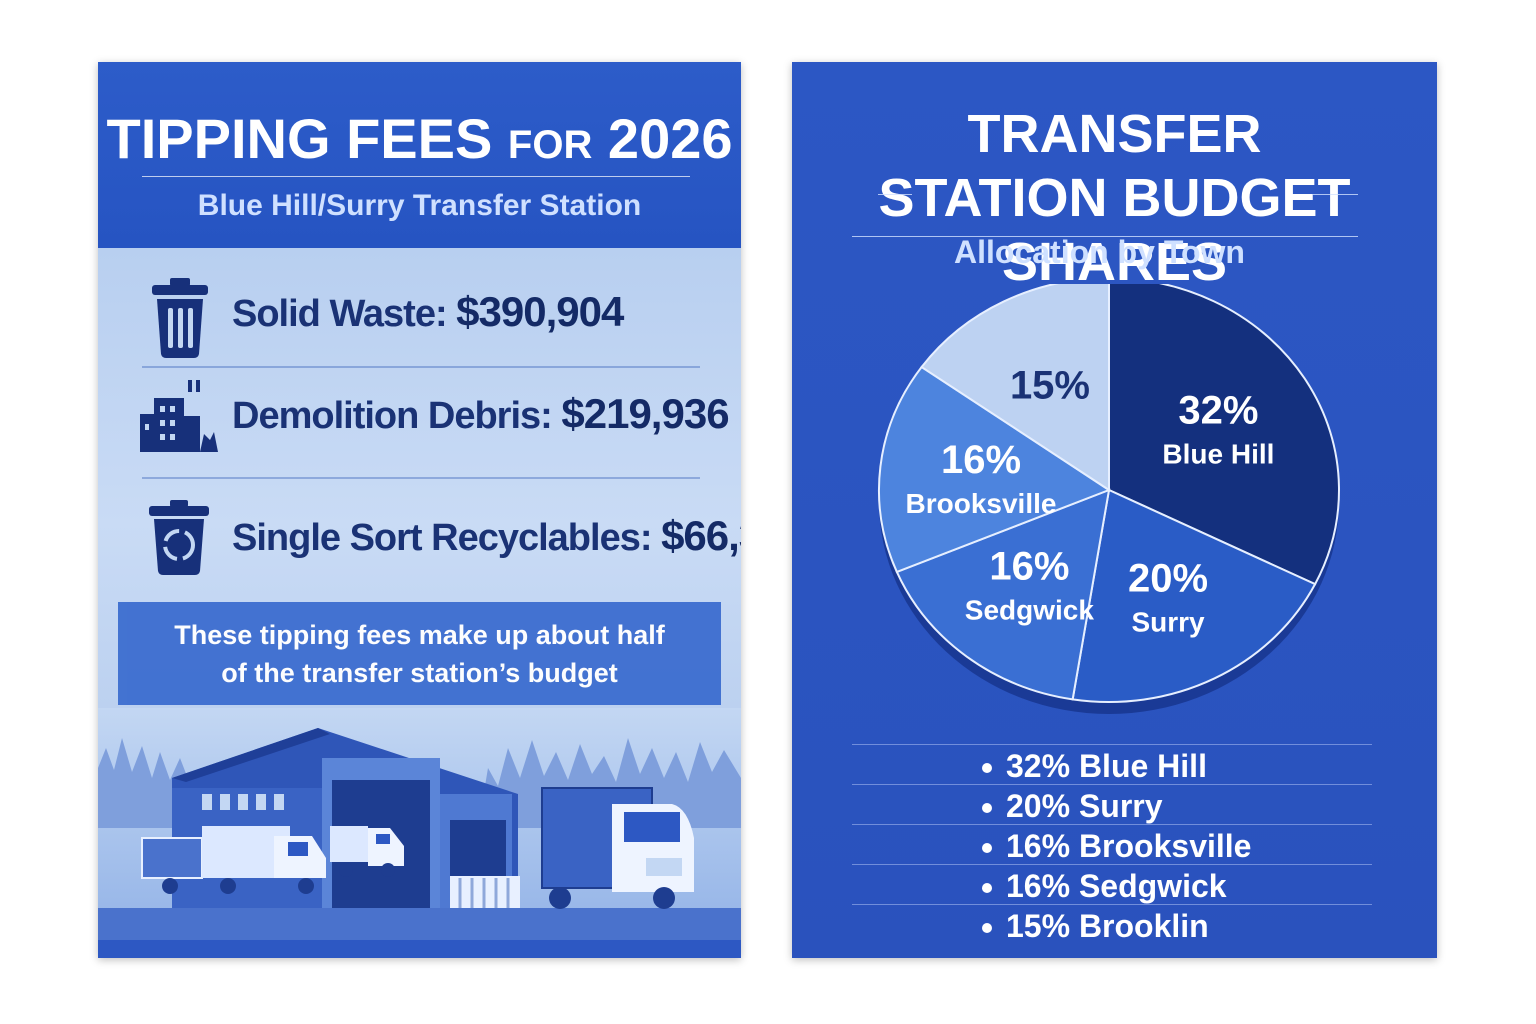  I want to click on ground-edge, so click(419, 949).